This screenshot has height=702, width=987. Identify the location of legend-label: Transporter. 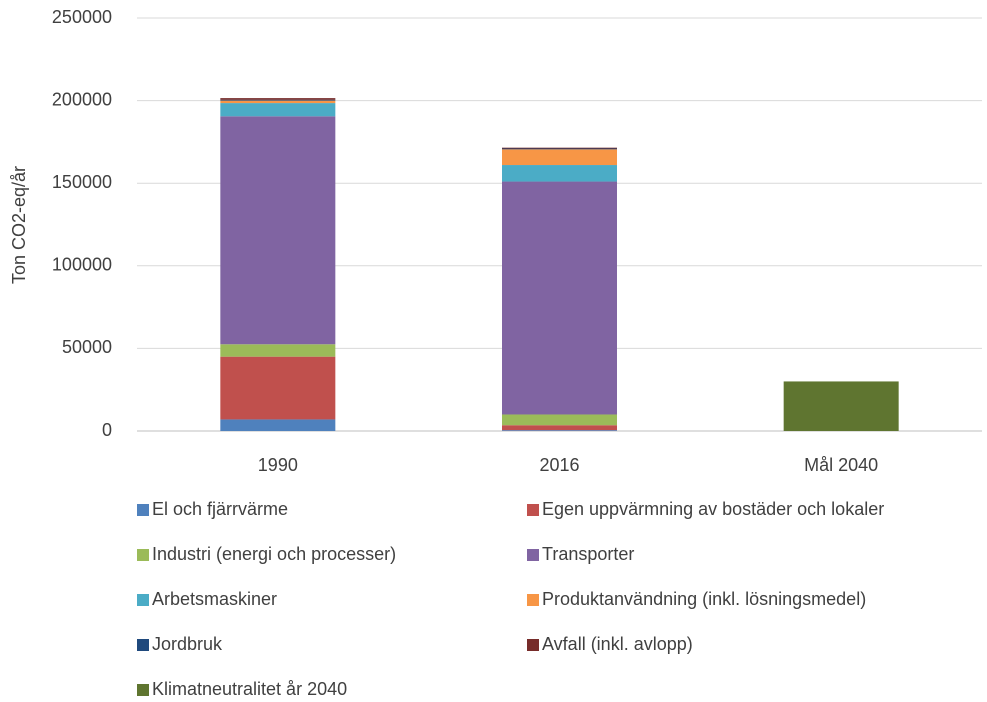
(588, 554).